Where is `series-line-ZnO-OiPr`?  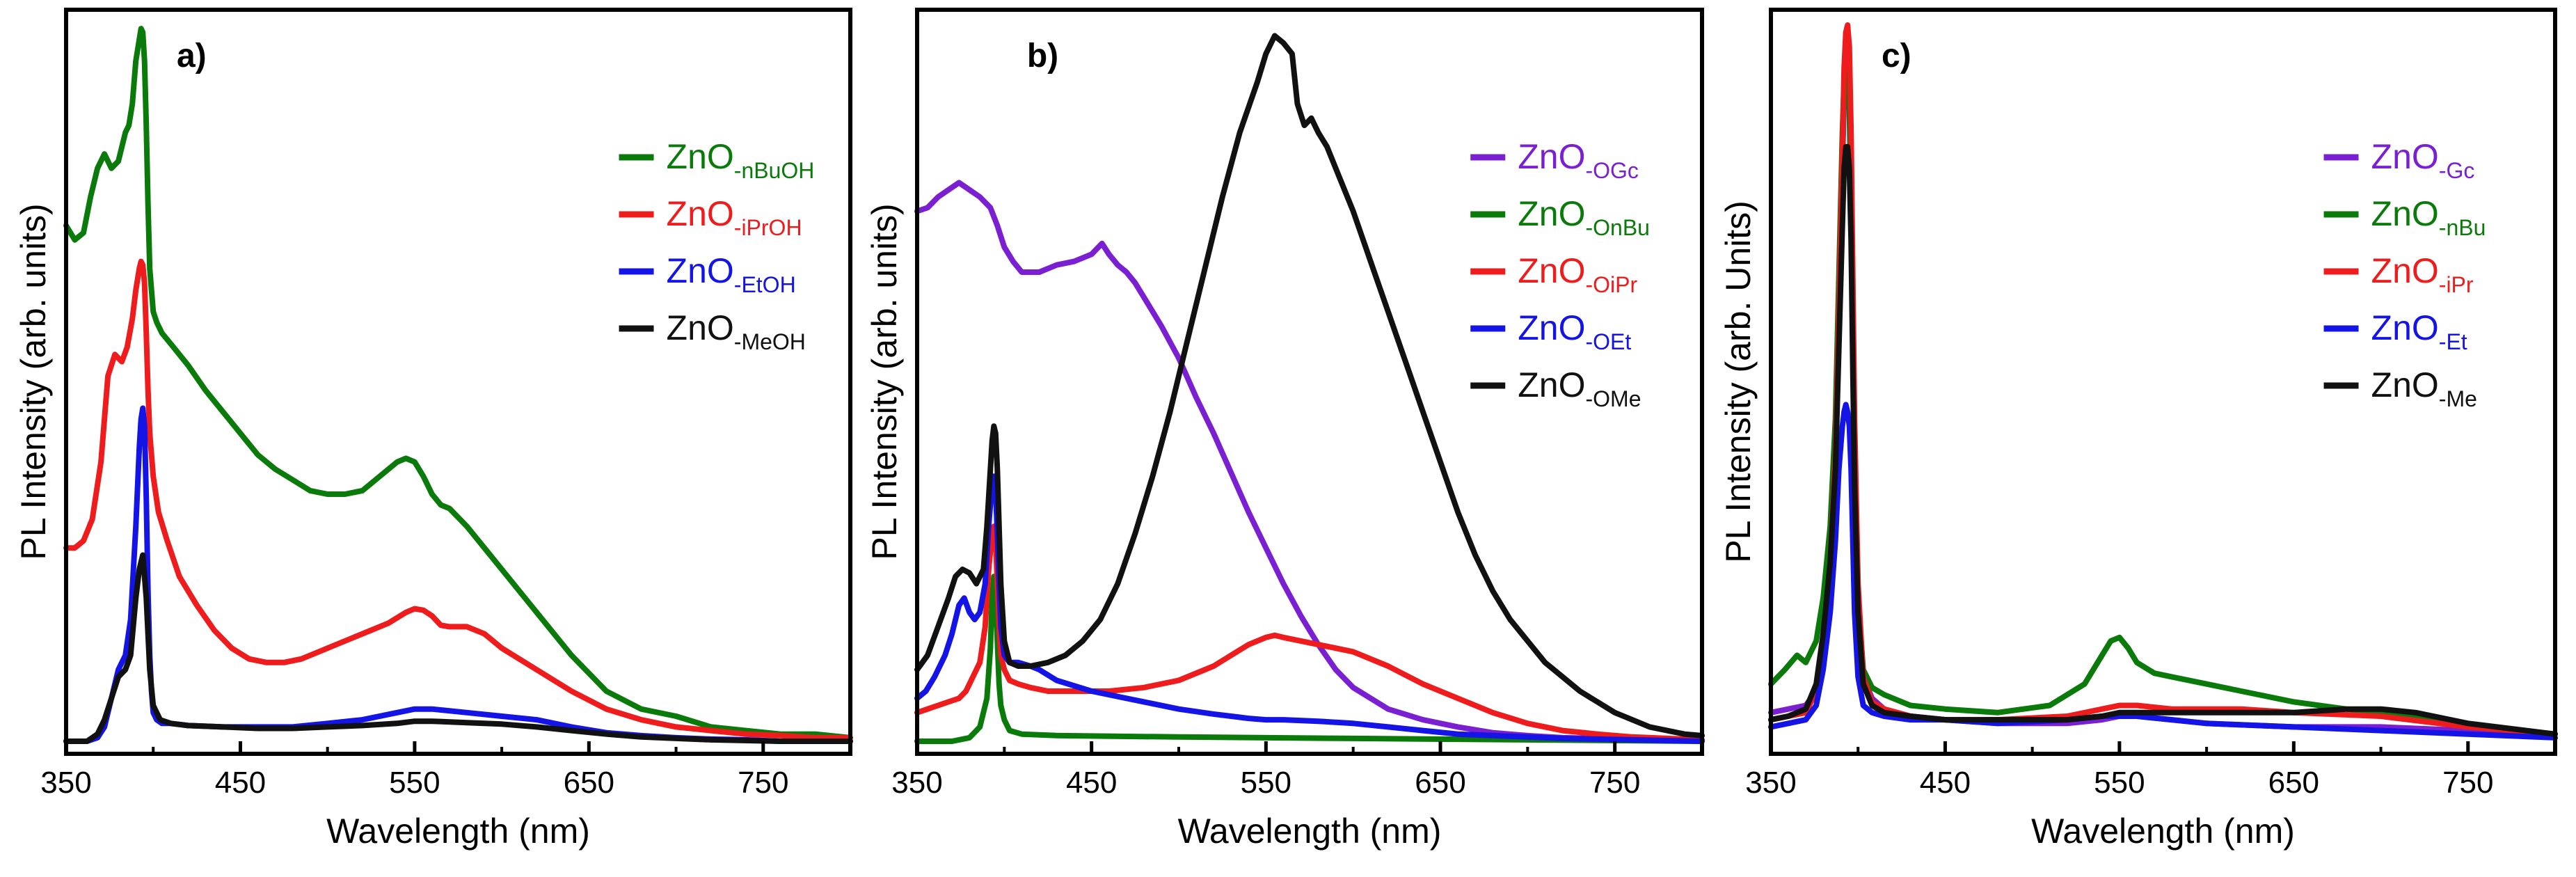 series-line-ZnO-OiPr is located at coordinates (1309, 633).